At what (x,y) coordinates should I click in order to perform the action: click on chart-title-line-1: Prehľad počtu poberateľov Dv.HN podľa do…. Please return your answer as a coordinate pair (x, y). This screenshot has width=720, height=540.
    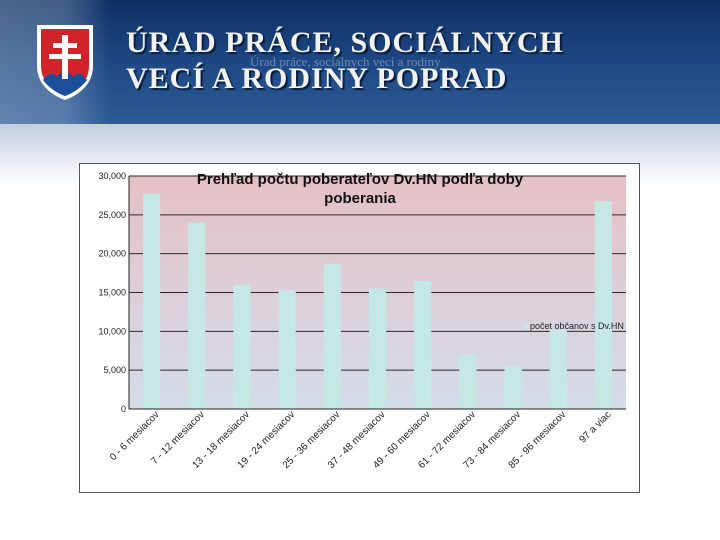
    Looking at the image, I should click on (360, 179).